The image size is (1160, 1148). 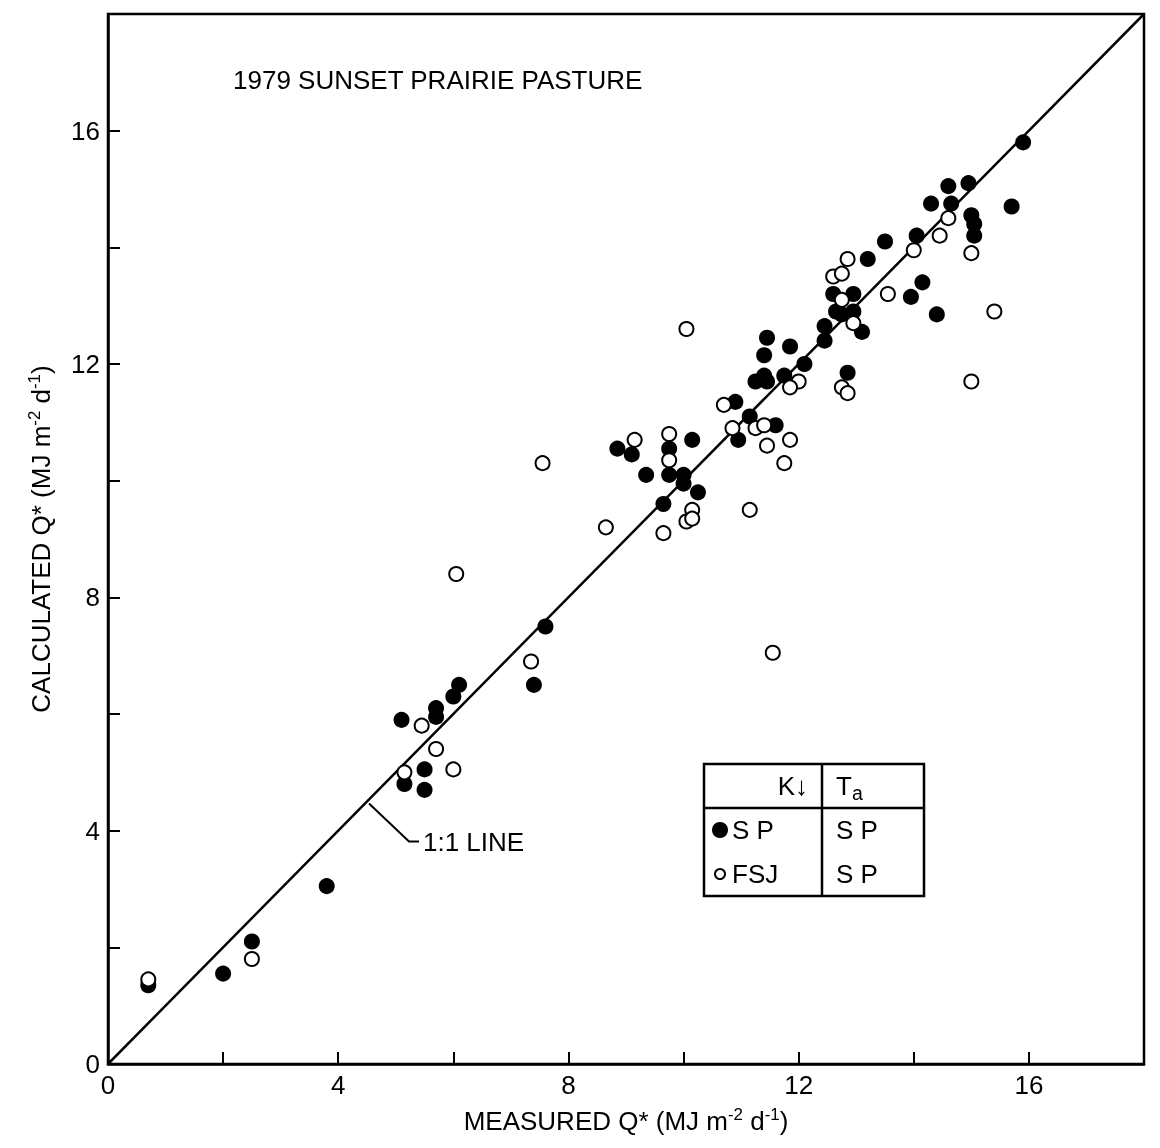 I want to click on x-tick-label: 4, so click(x=338, y=1085).